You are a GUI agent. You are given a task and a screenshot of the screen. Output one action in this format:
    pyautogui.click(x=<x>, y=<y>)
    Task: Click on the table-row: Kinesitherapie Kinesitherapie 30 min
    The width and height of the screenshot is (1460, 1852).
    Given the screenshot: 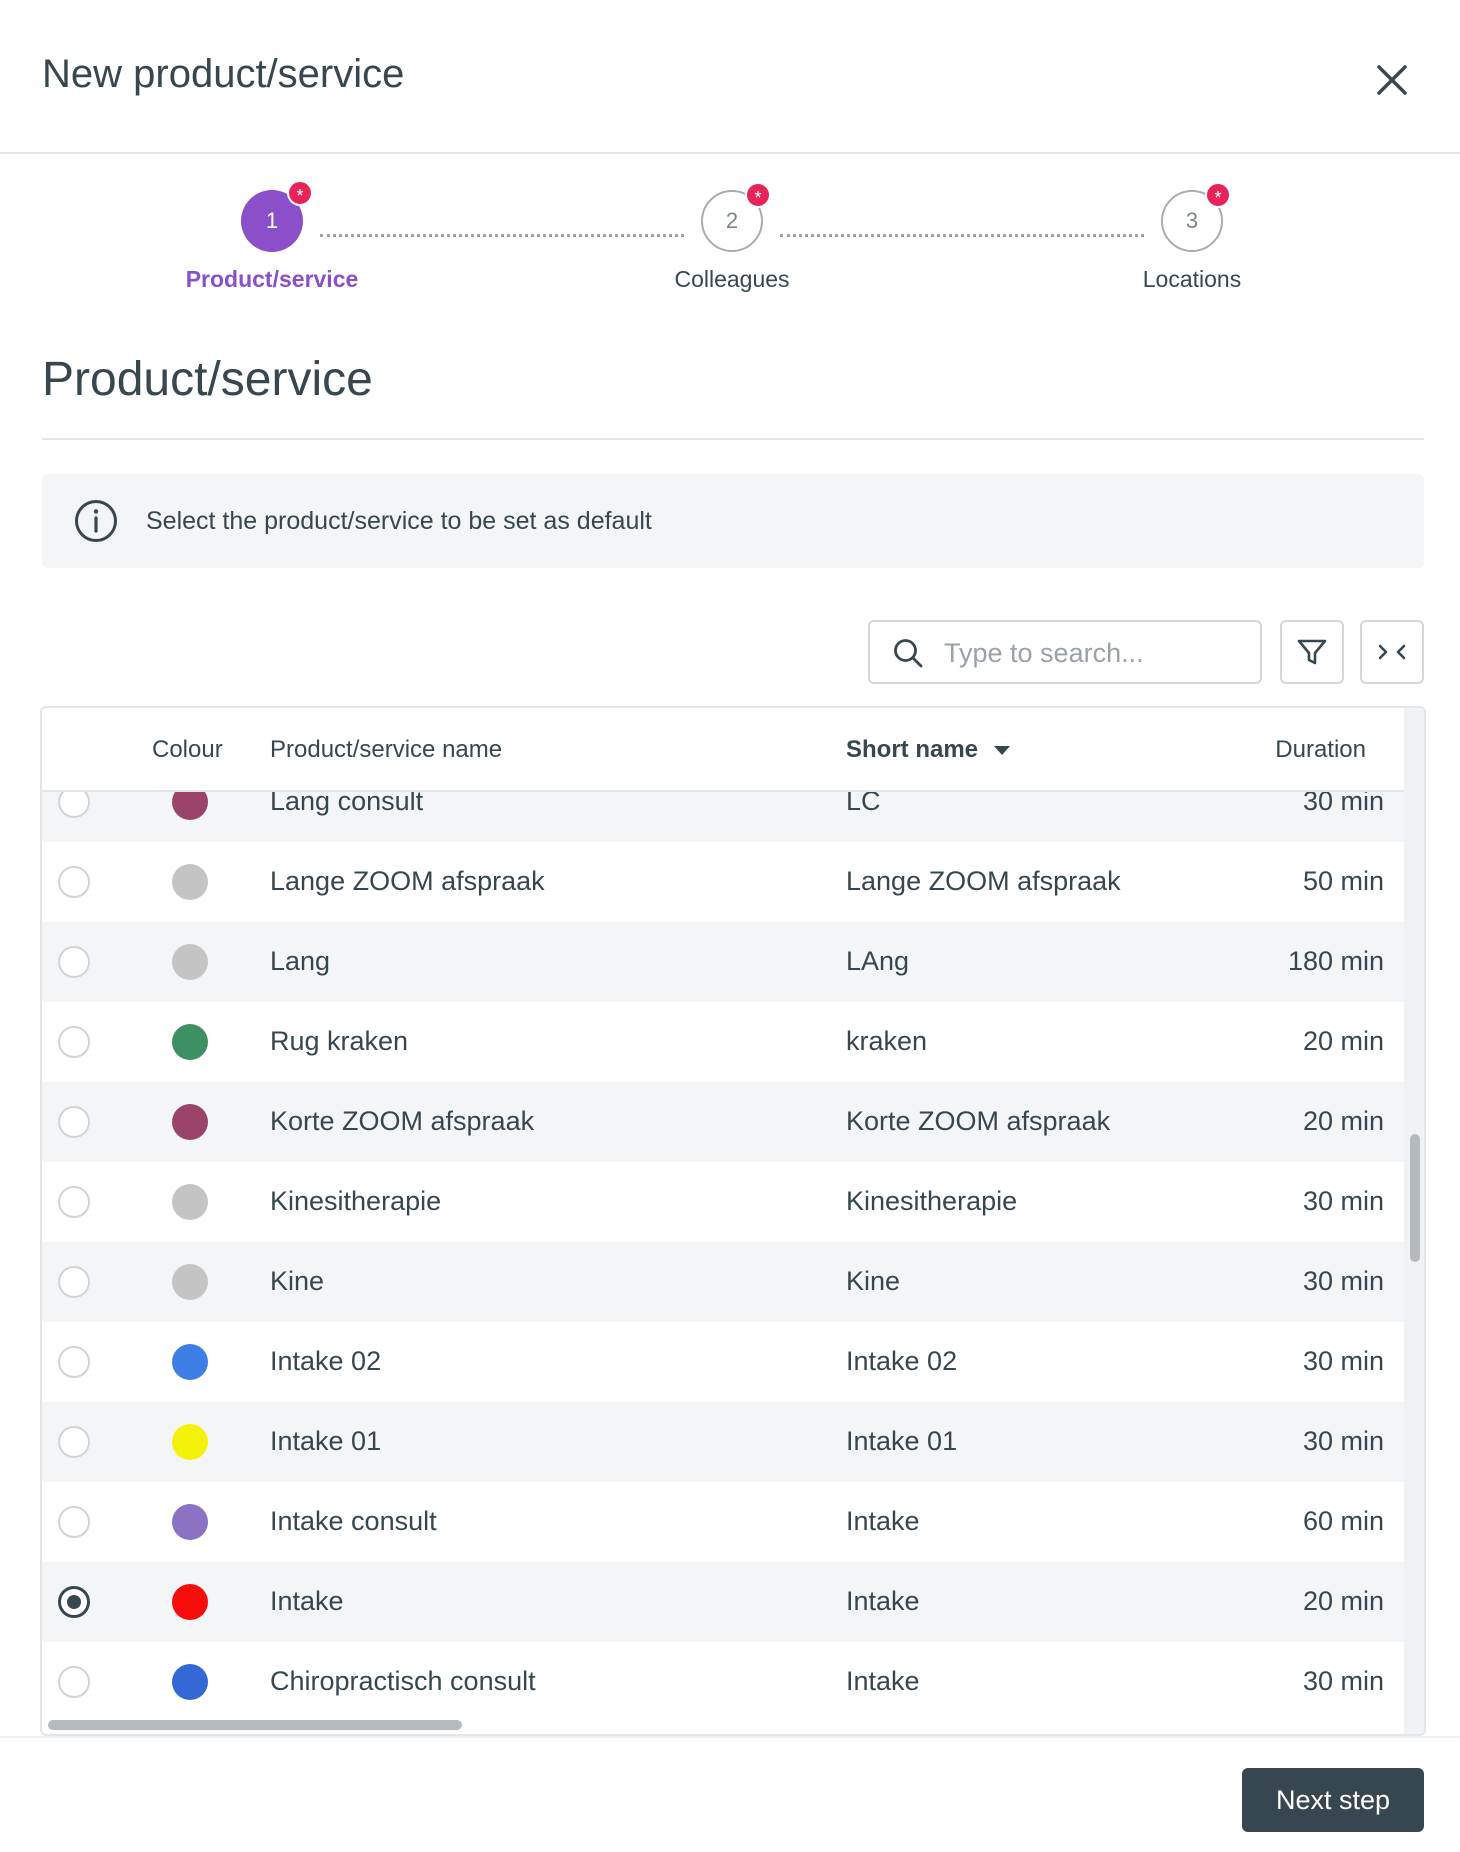 What is the action you would take?
    pyautogui.click(x=723, y=1202)
    